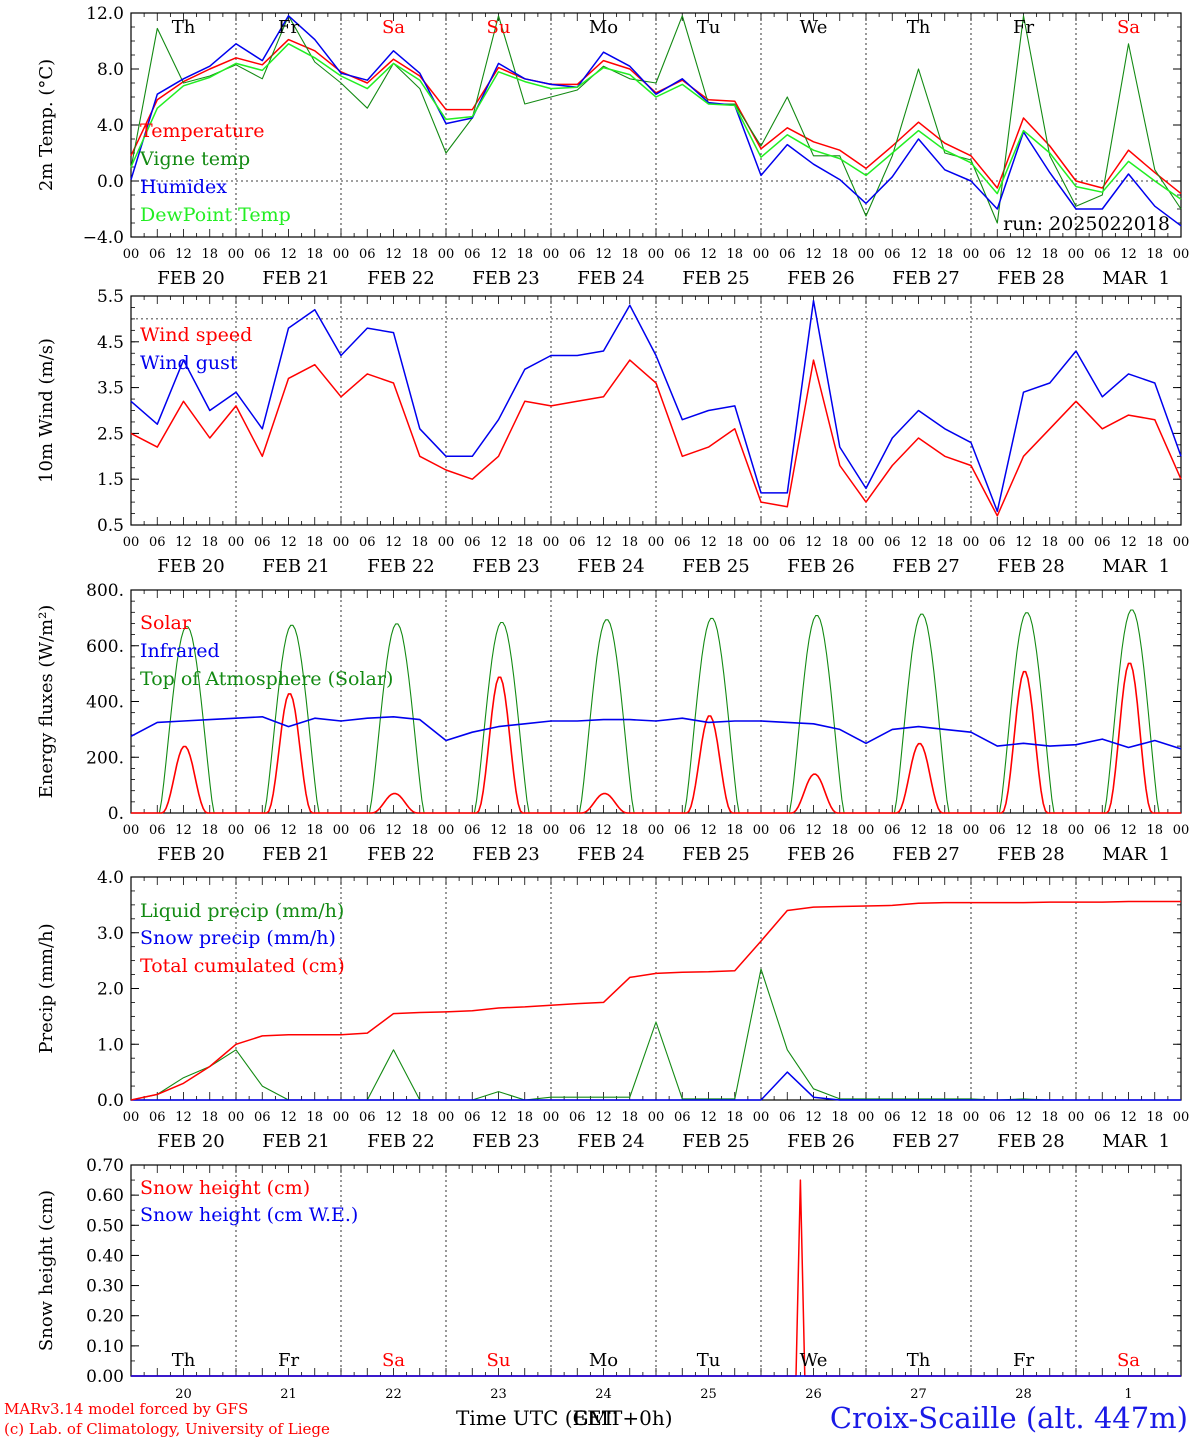 The height and width of the screenshot is (1440, 1194). What do you see at coordinates (393, 1394) in the screenshot?
I see `day-number-label: 22` at bounding box center [393, 1394].